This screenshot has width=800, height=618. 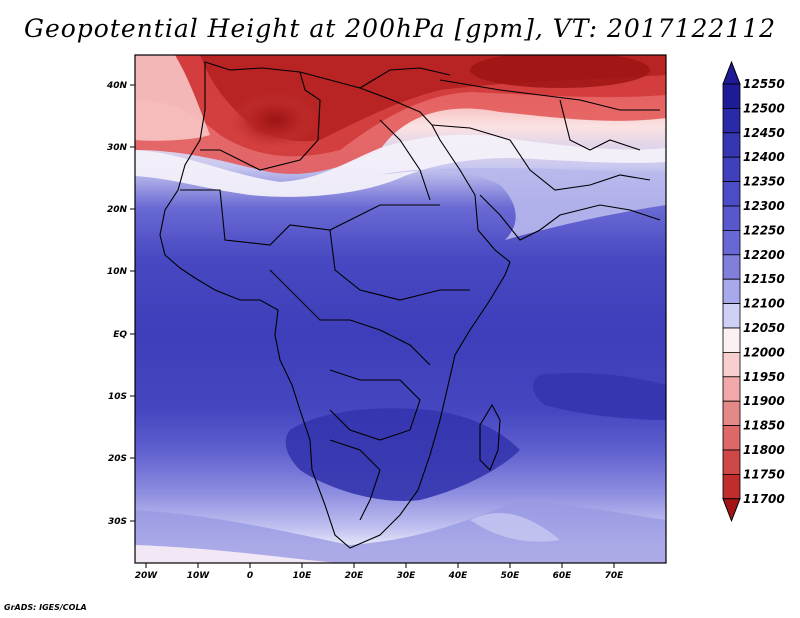 What do you see at coordinates (117, 522) in the screenshot?
I see `lat-label: 30S` at bounding box center [117, 522].